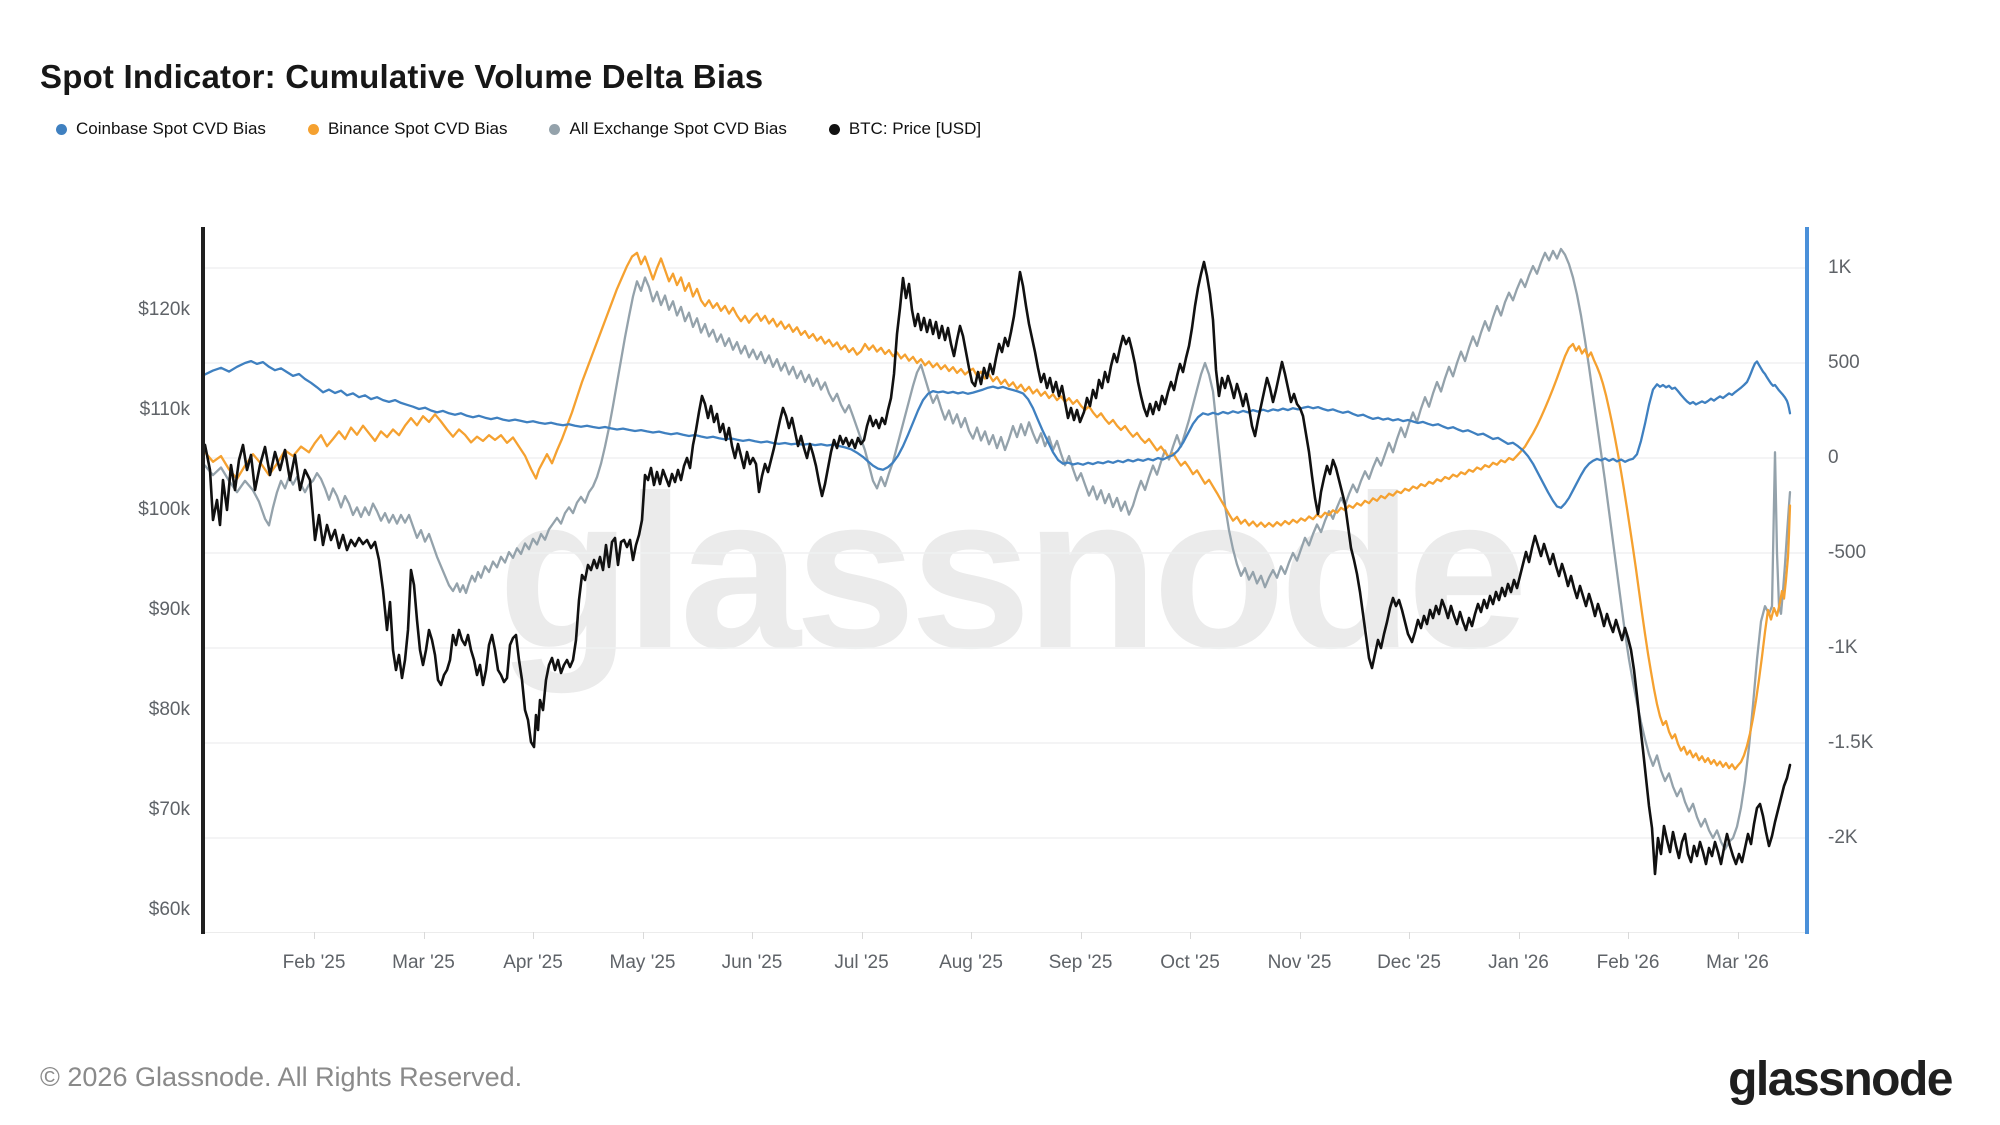 This screenshot has width=2000, height=1125. Describe the element at coordinates (1840, 267) in the screenshot. I see `y-axis-right-tick-label: 1K` at that location.